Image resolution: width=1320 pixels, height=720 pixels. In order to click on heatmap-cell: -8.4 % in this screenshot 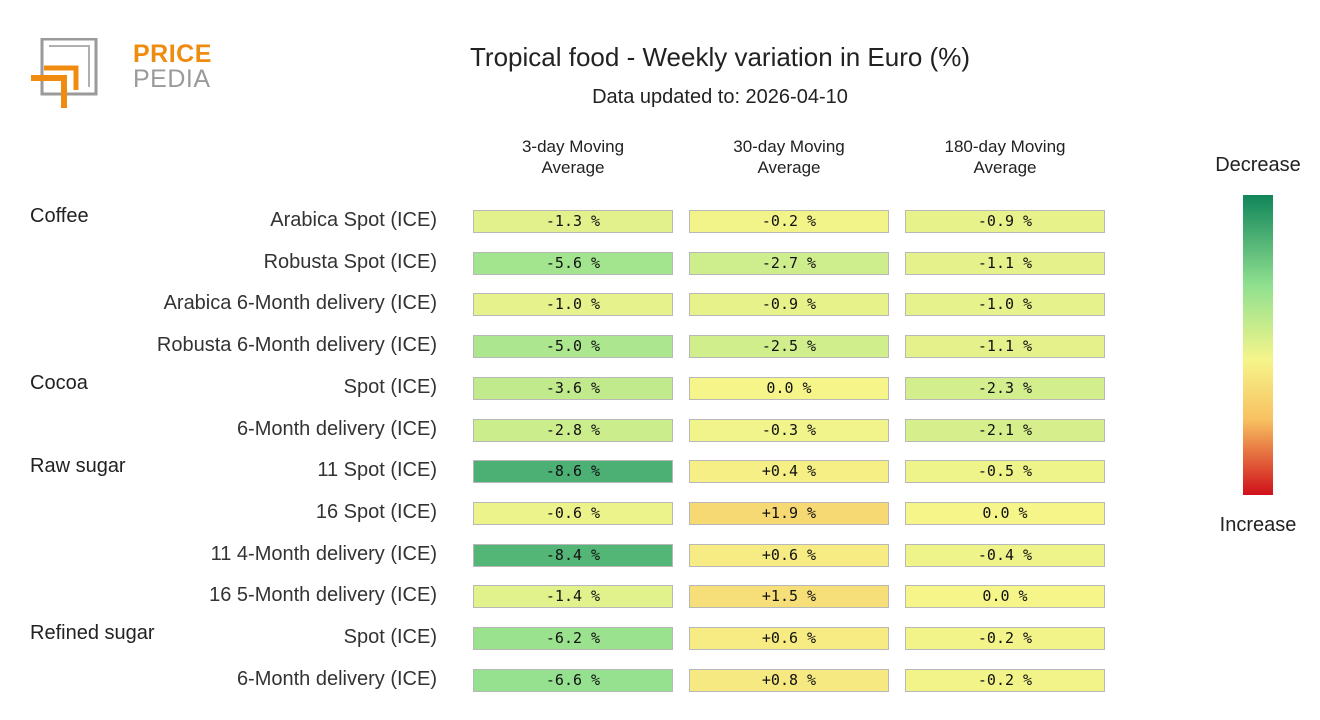, I will do `click(573, 555)`.